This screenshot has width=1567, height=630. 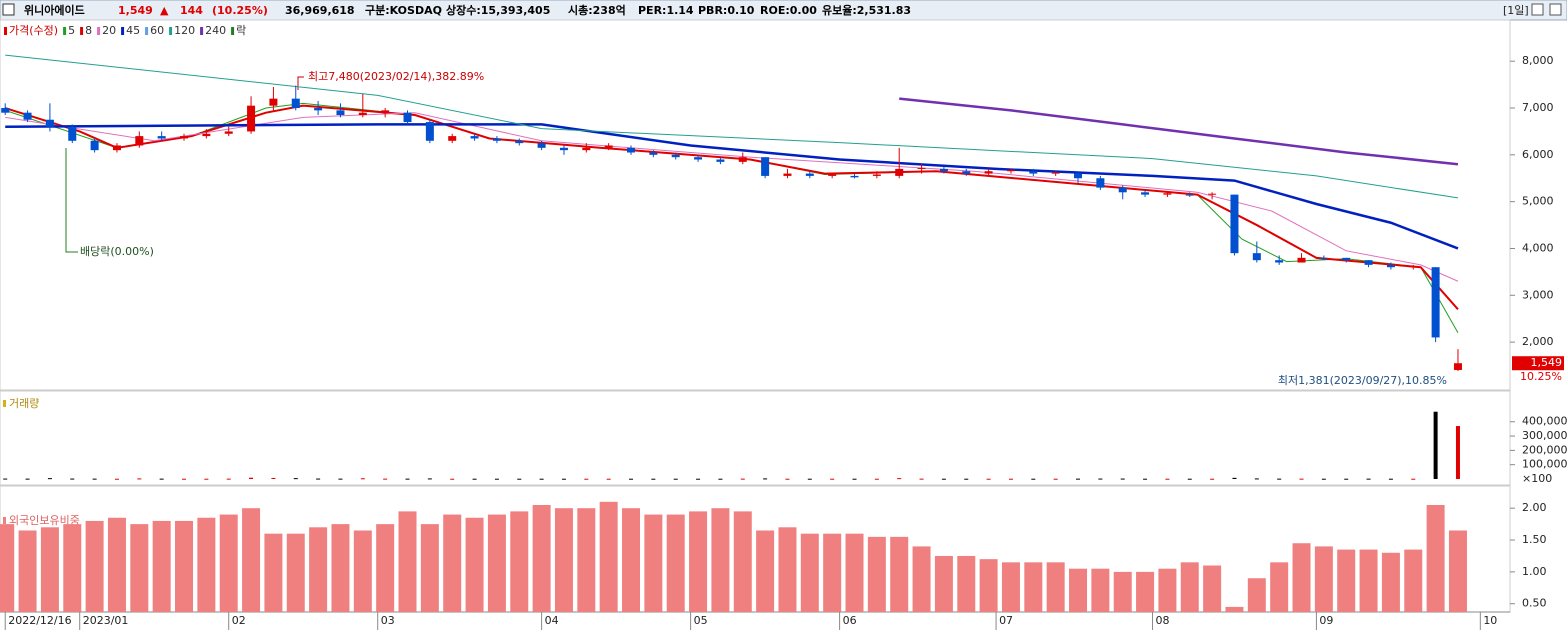 What do you see at coordinates (109, 30) in the screenshot?
I see `legend-item: 20` at bounding box center [109, 30].